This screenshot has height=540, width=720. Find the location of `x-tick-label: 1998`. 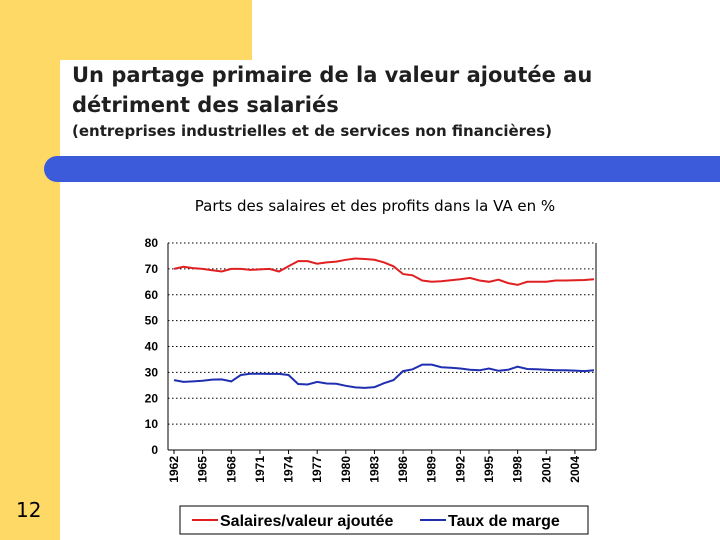

x-tick-label: 1998 is located at coordinates (518, 469).